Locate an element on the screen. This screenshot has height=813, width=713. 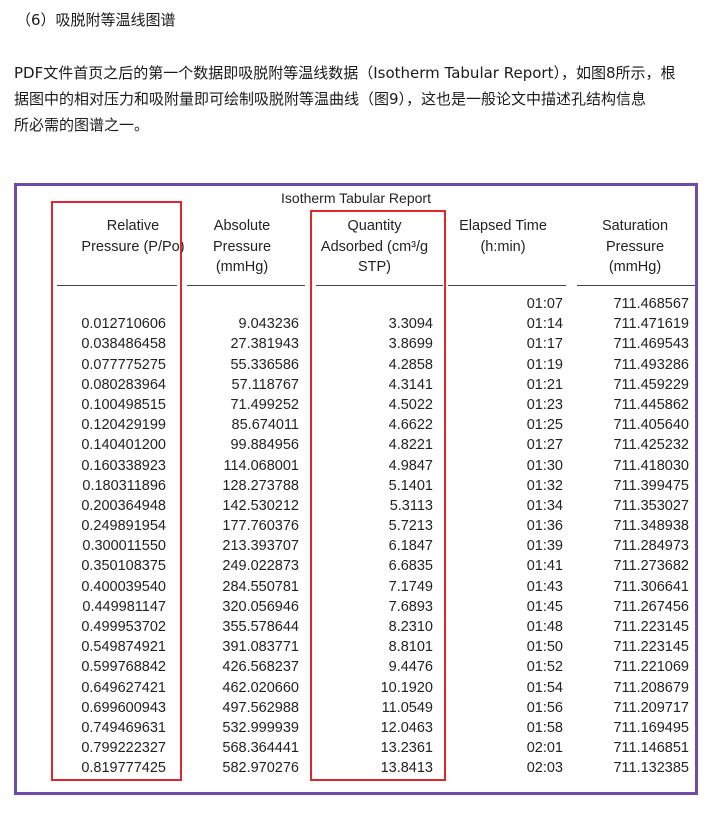
header-quantity-adsorbed: Quantity Adsorbed (cm³/g STP) is located at coordinates (374, 247).